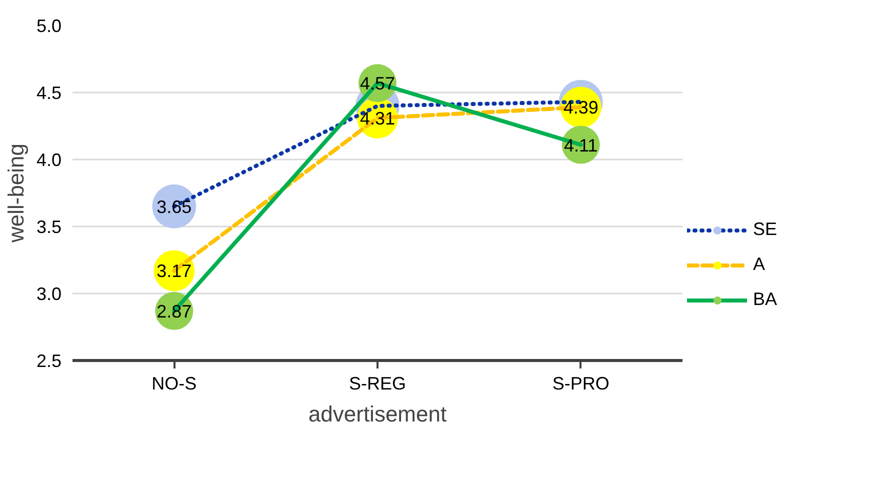  I want to click on data-label: 4.31, so click(378, 118).